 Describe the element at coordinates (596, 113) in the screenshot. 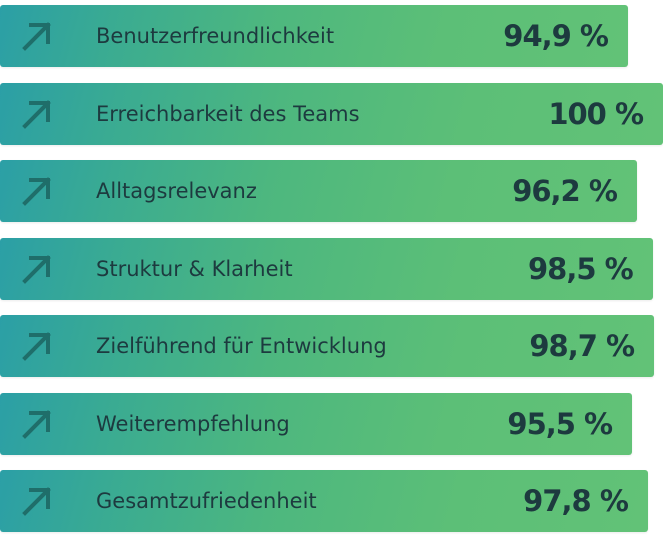

I see `bar-value-label: 100 %` at that location.